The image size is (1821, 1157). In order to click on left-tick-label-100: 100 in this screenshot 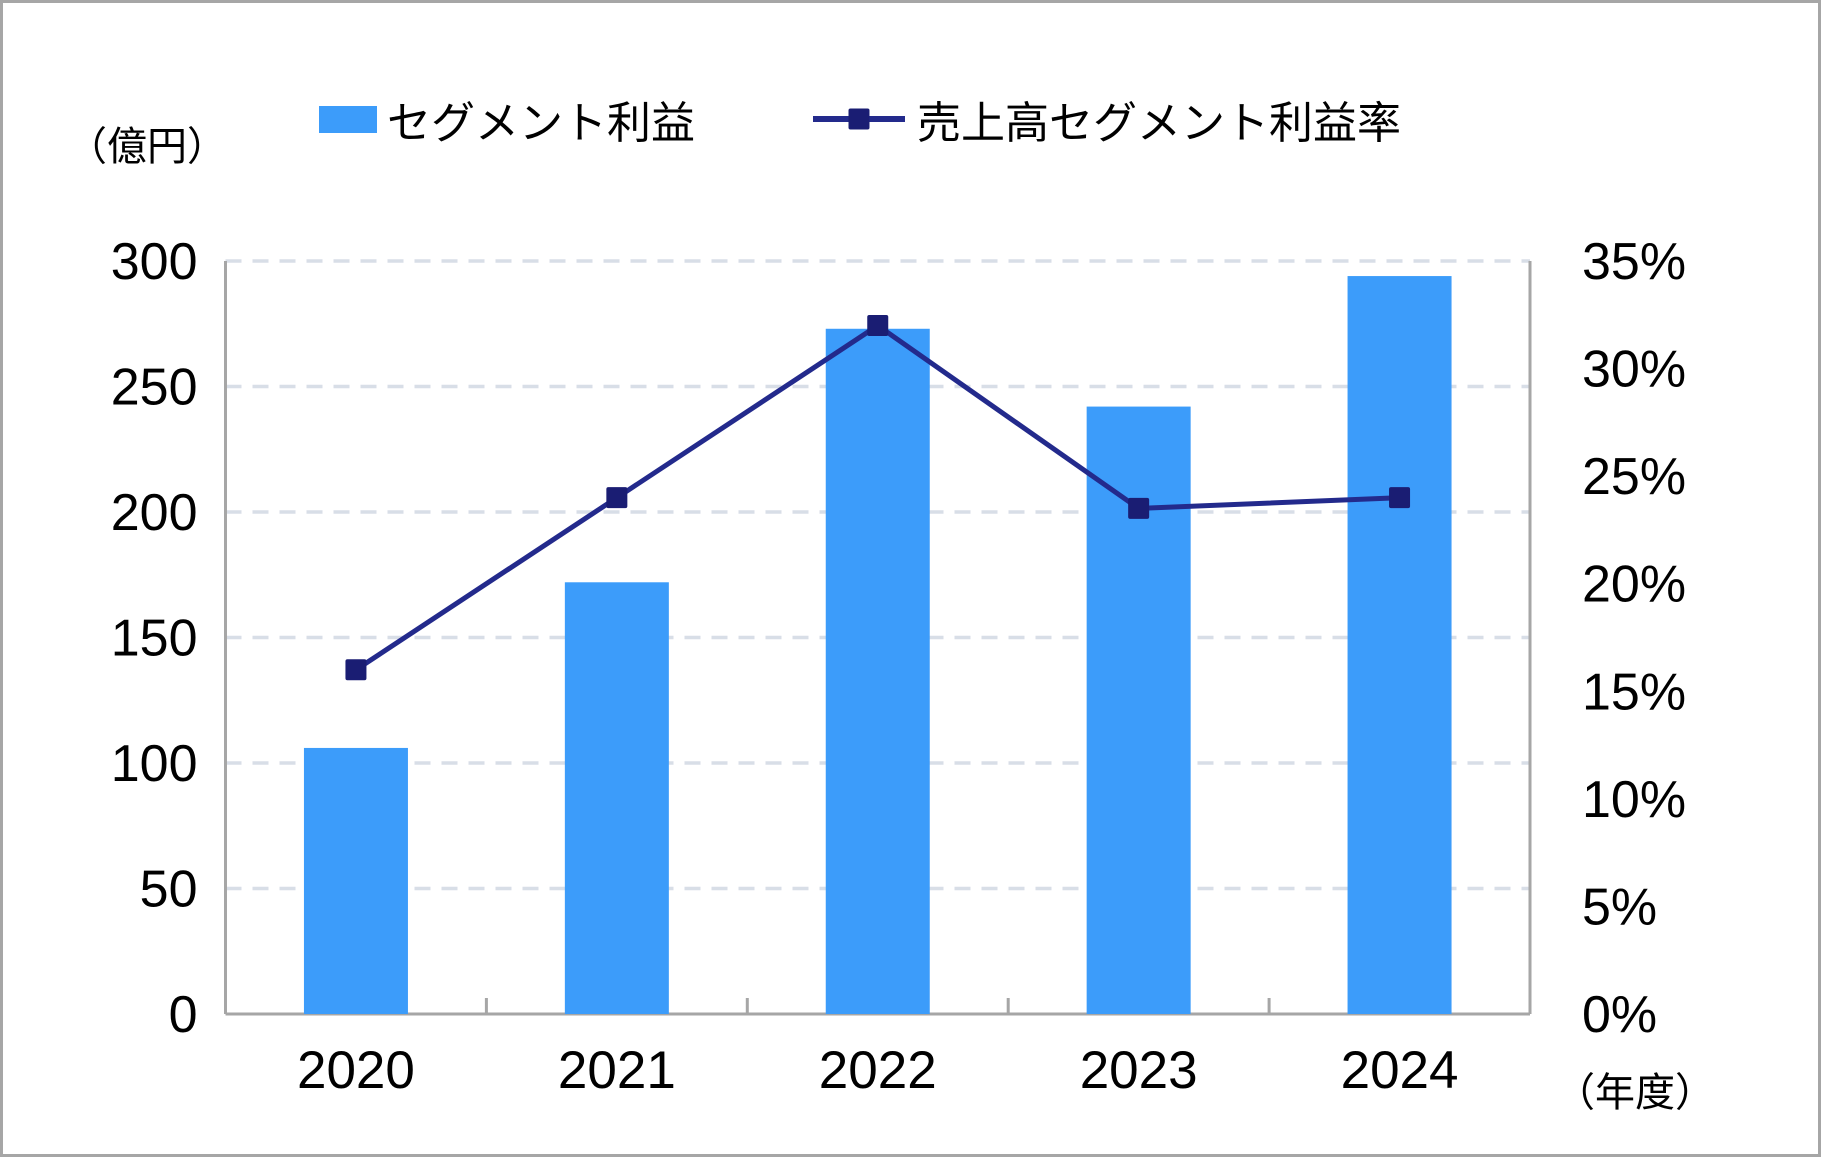, I will do `click(154, 764)`.